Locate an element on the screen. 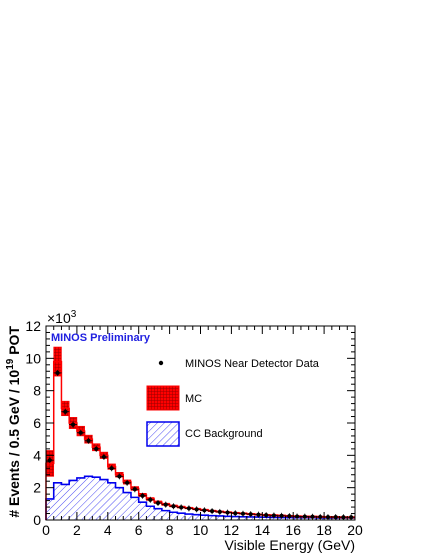  legend-data-label: MINOS Near Detector Data is located at coordinates (252, 364).